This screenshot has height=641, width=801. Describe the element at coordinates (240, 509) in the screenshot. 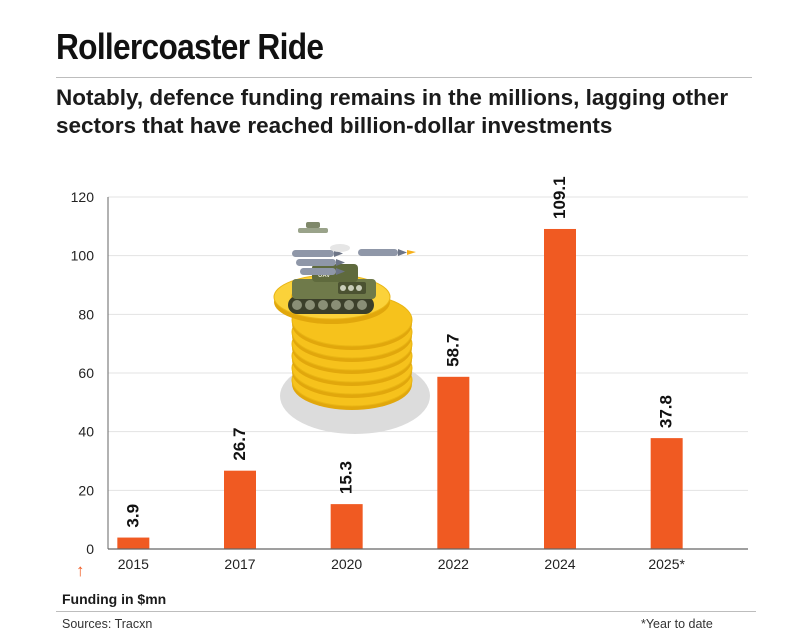

I see `bar-2017` at that location.